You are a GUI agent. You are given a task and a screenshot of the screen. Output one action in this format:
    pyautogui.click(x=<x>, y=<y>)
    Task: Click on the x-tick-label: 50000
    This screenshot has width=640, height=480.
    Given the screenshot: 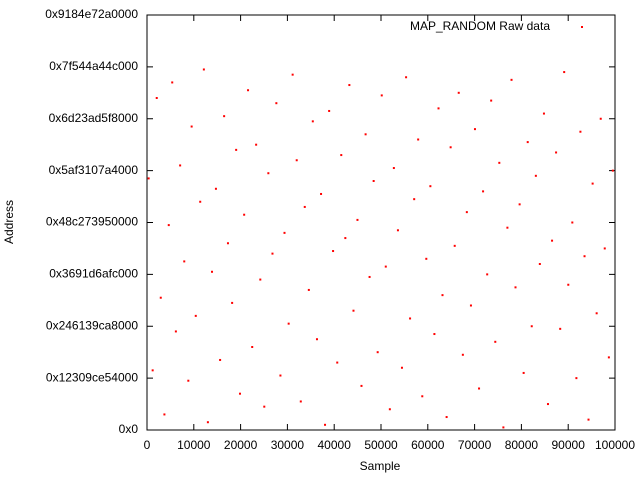 What is the action you would take?
    pyautogui.click(x=381, y=445)
    